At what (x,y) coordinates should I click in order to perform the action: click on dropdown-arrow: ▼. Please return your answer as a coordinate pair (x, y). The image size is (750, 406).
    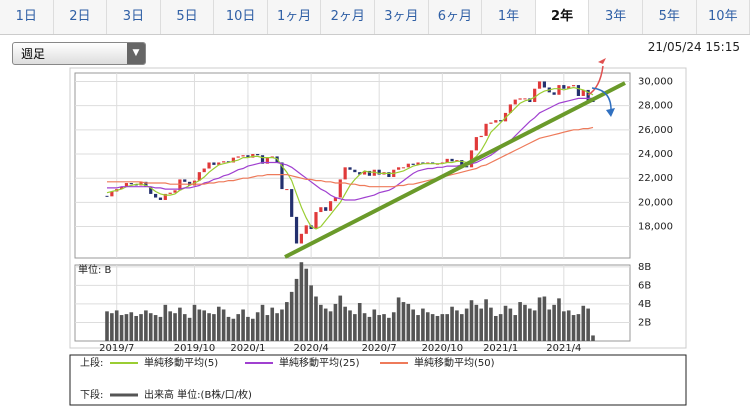
    Looking at the image, I should click on (136, 53).